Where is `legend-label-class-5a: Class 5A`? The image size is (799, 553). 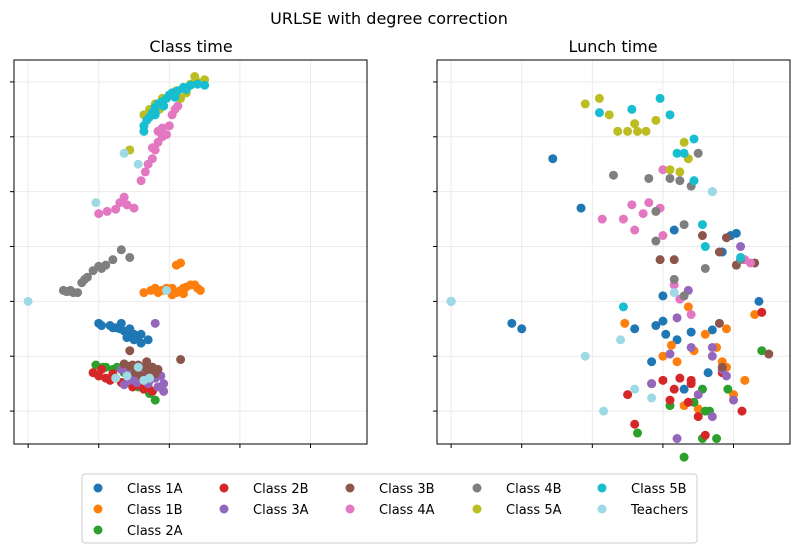
legend-label-class-5a: Class 5A is located at coordinates (534, 510).